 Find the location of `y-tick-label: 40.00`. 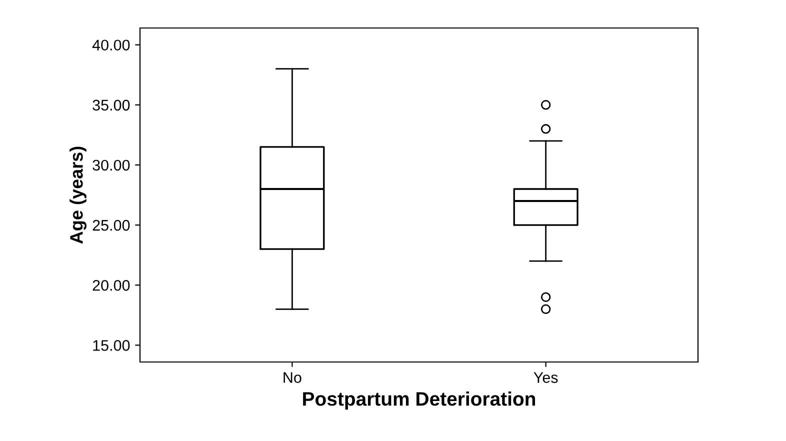

y-tick-label: 40.00 is located at coordinates (111, 45).